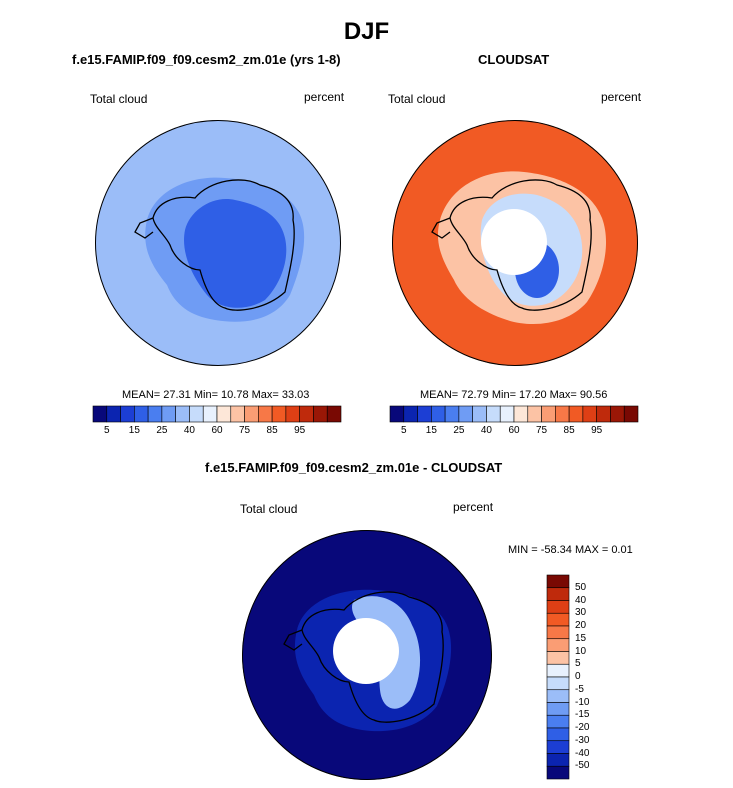 The width and height of the screenshot is (733, 788). I want to click on panel2-missing-data, so click(514, 242).